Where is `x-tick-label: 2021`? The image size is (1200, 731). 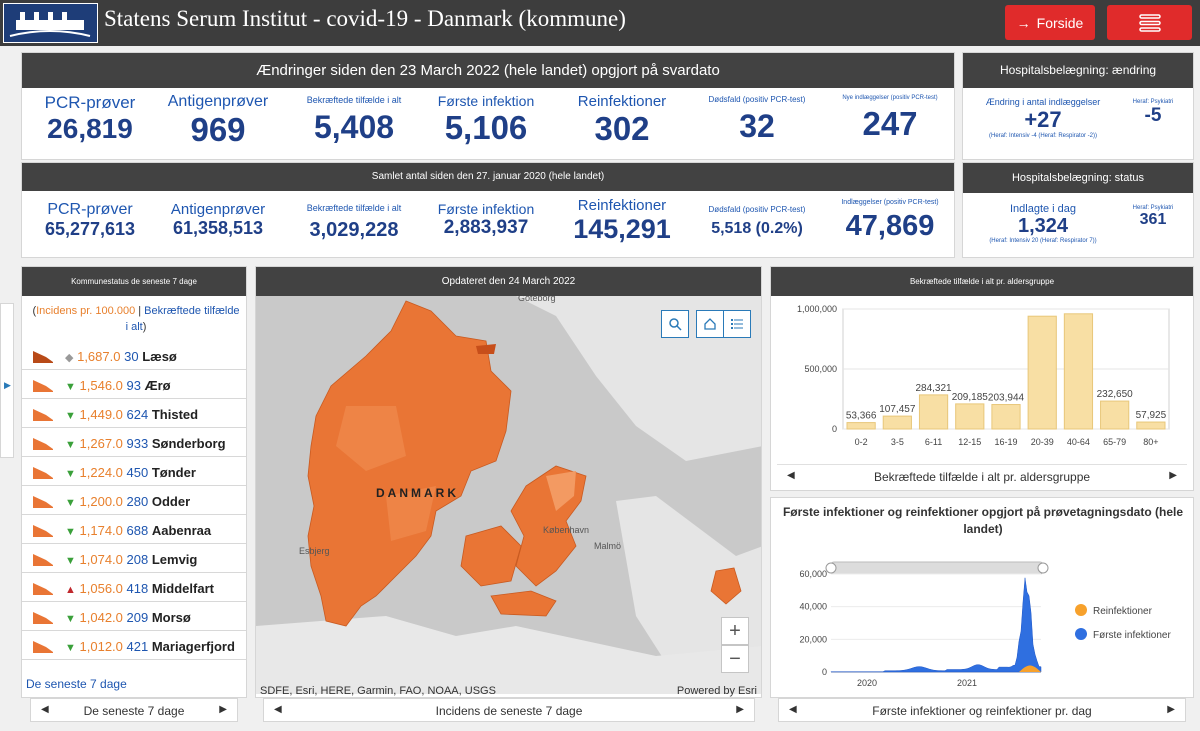
x-tick-label: 2021 is located at coordinates (967, 683).